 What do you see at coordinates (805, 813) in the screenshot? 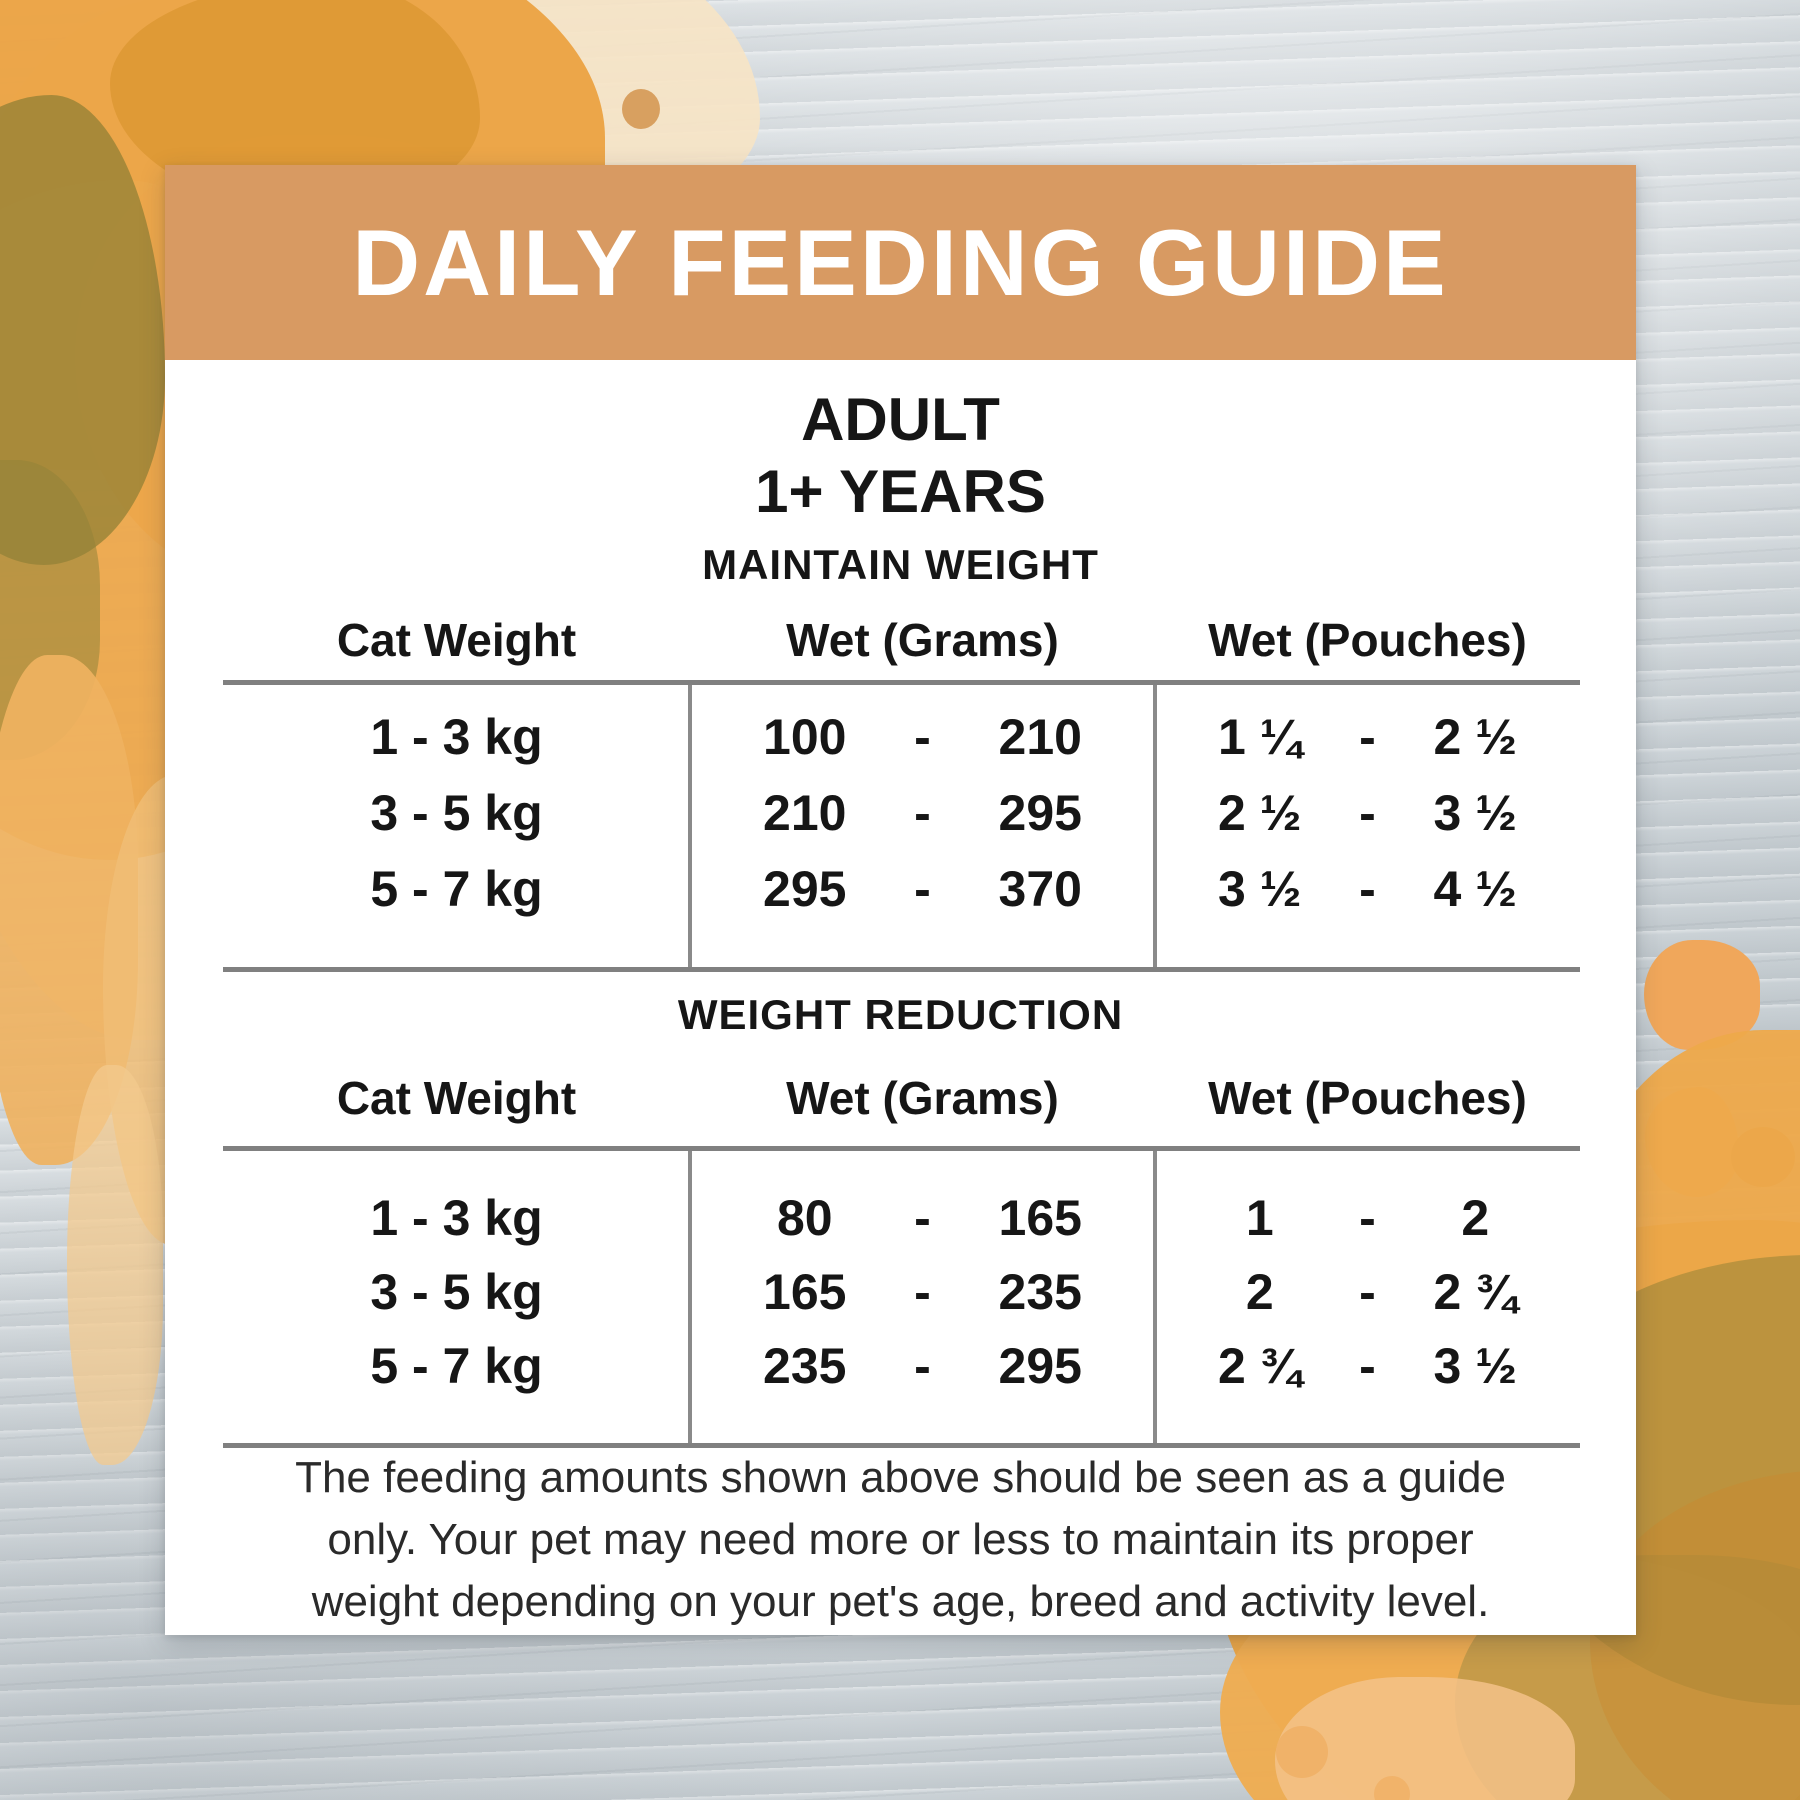
I see `grams-min: 210` at bounding box center [805, 813].